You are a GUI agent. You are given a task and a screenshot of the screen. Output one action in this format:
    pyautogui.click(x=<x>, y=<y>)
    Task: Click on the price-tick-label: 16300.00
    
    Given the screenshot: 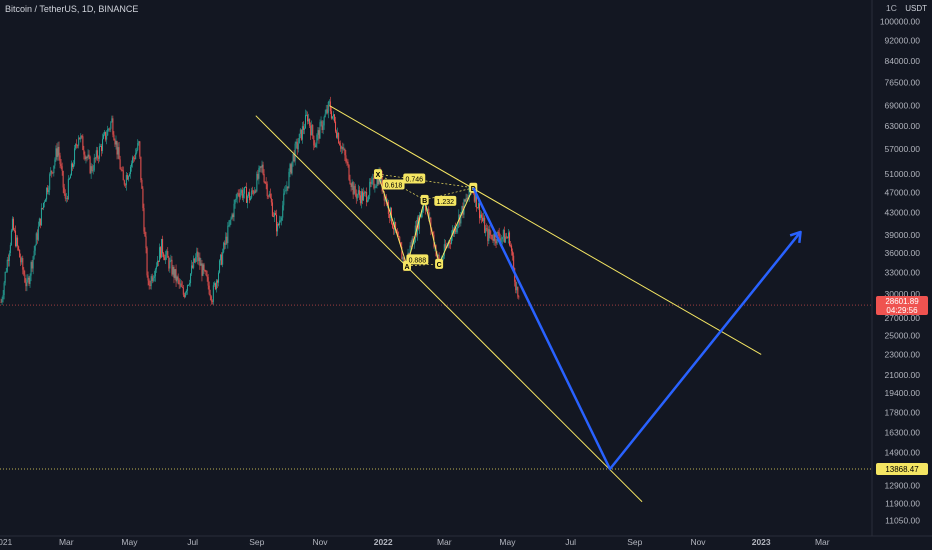 What is the action you would take?
    pyautogui.click(x=903, y=432)
    